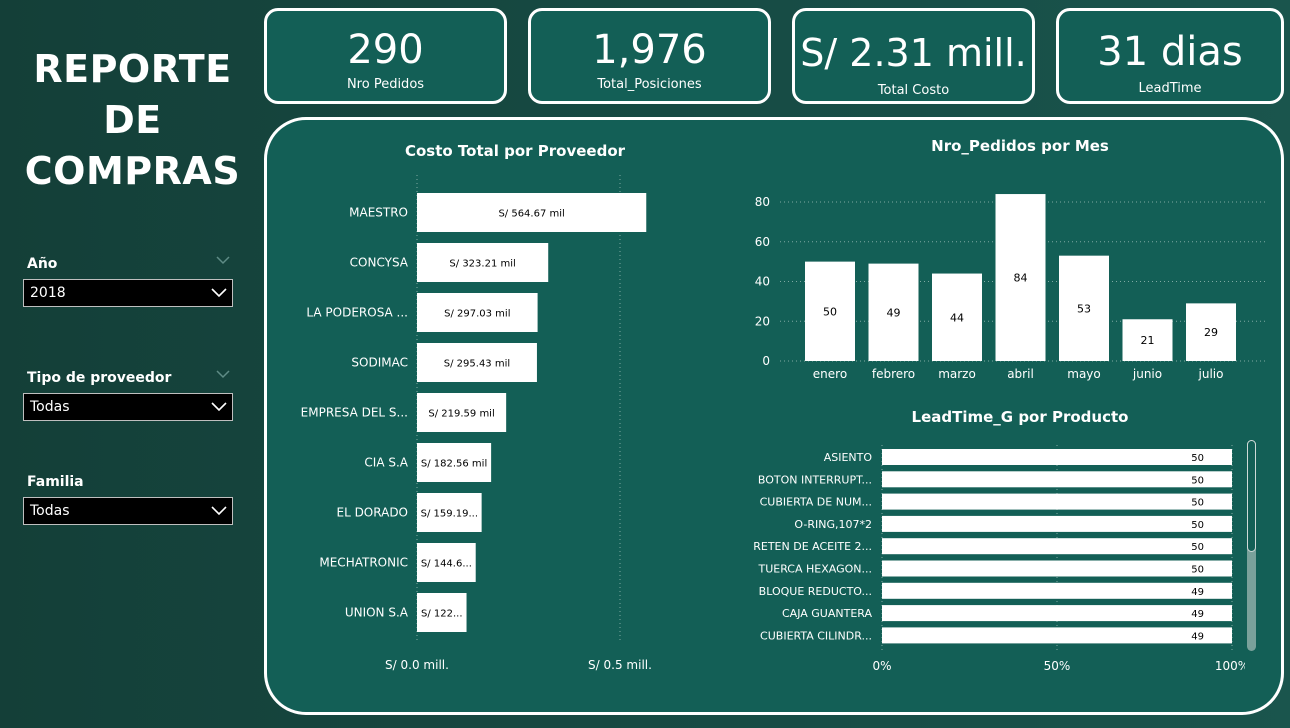  Describe the element at coordinates (649, 50) in the screenshot. I see `kpi-value: 1,976` at that location.